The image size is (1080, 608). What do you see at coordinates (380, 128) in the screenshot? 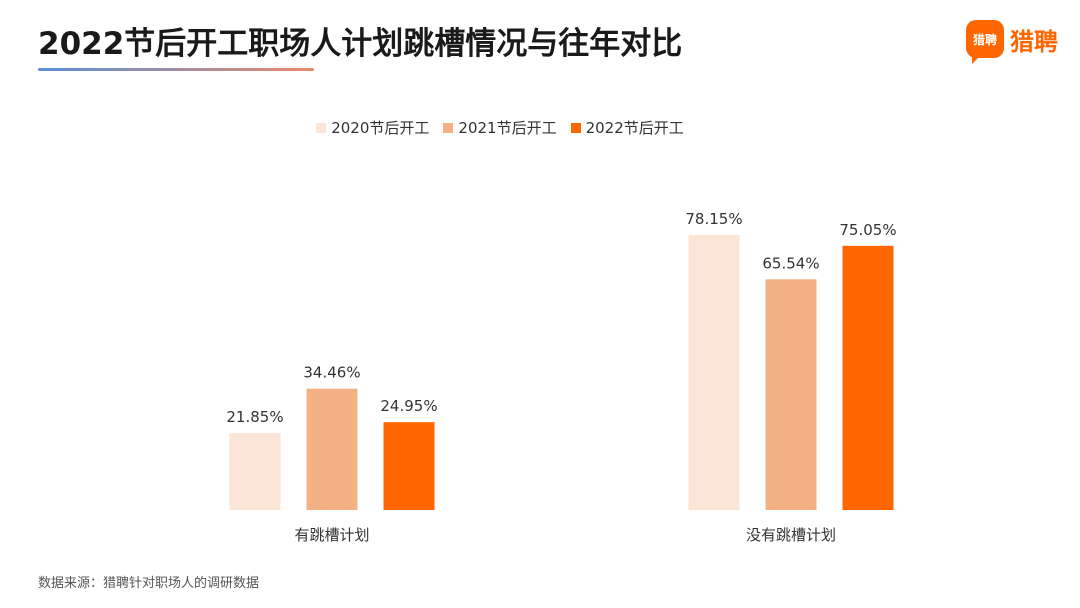
I see `legend-label-2020: 2020节后开工` at bounding box center [380, 128].